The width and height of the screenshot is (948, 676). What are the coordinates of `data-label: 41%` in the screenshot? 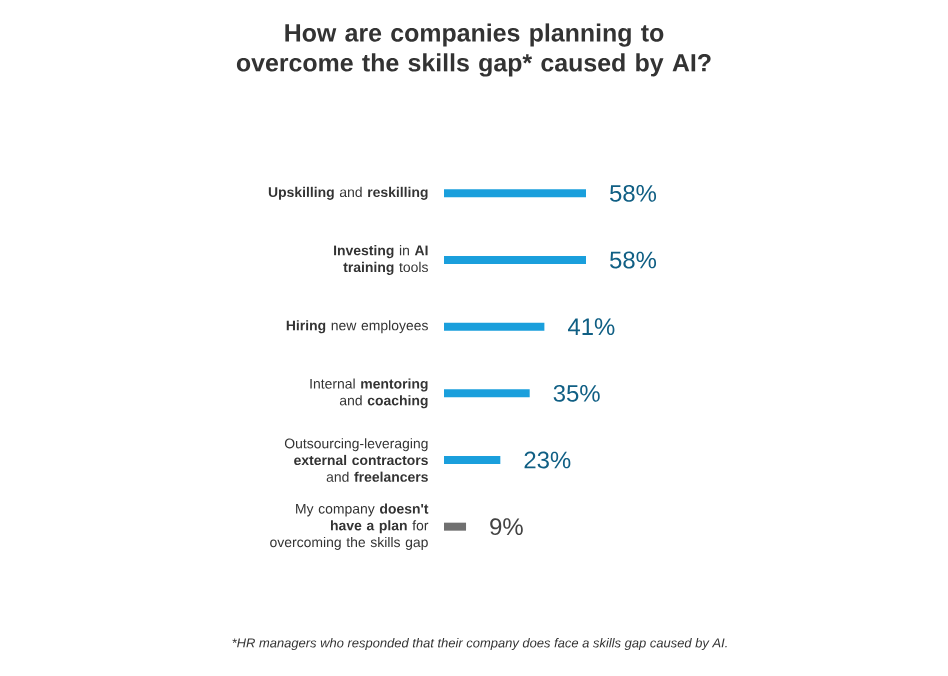 It's located at (591, 327).